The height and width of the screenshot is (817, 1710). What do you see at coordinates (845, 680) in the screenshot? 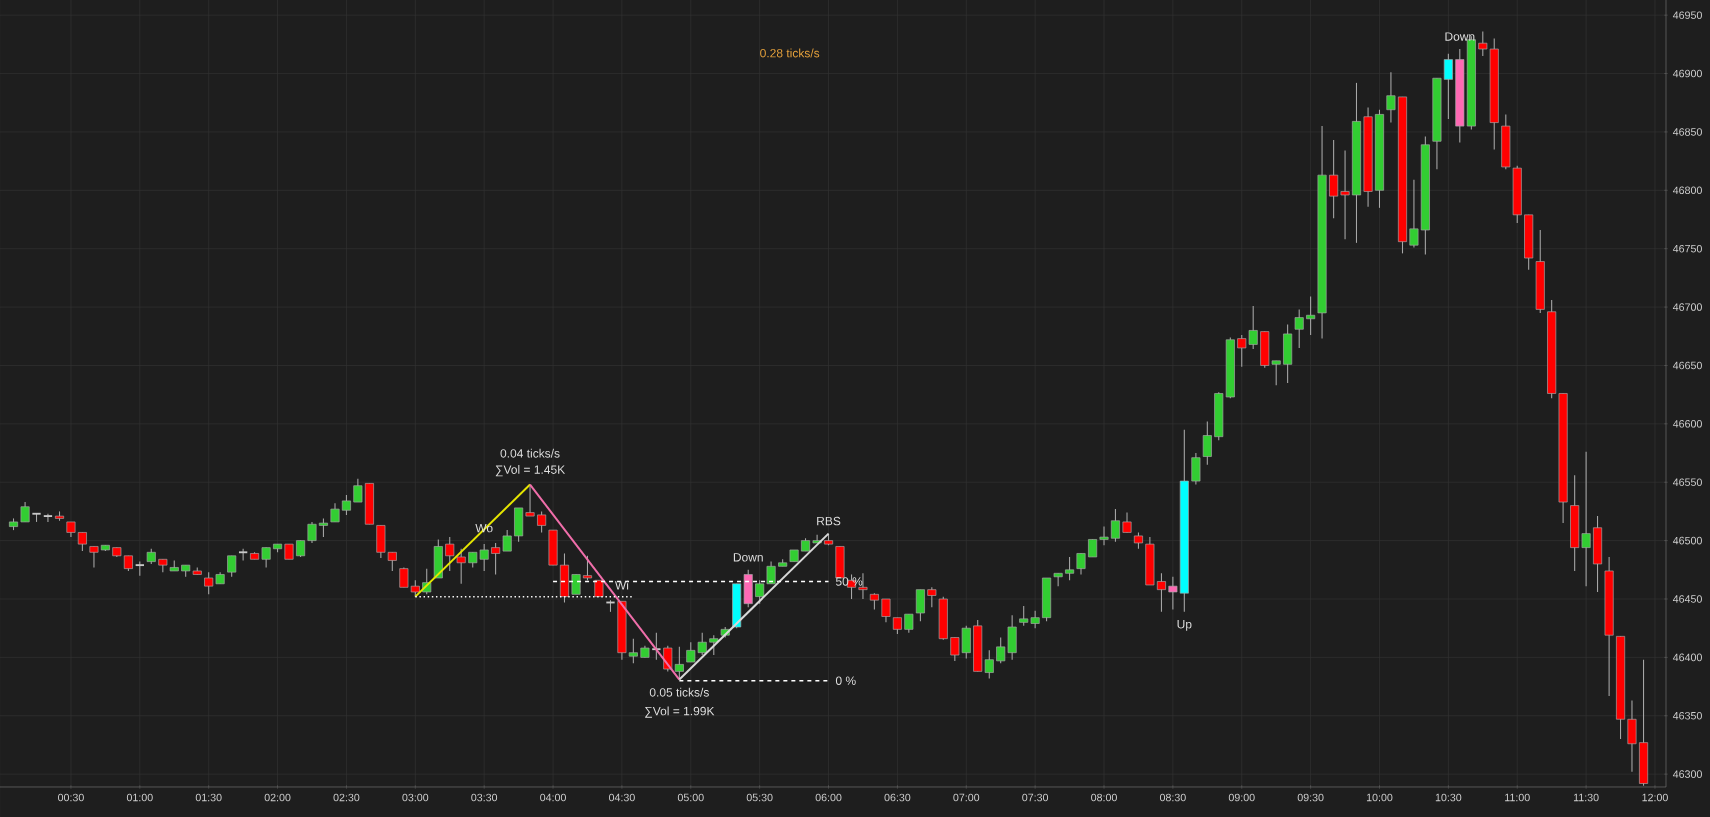
I see `annotation: 0 %` at bounding box center [845, 680].